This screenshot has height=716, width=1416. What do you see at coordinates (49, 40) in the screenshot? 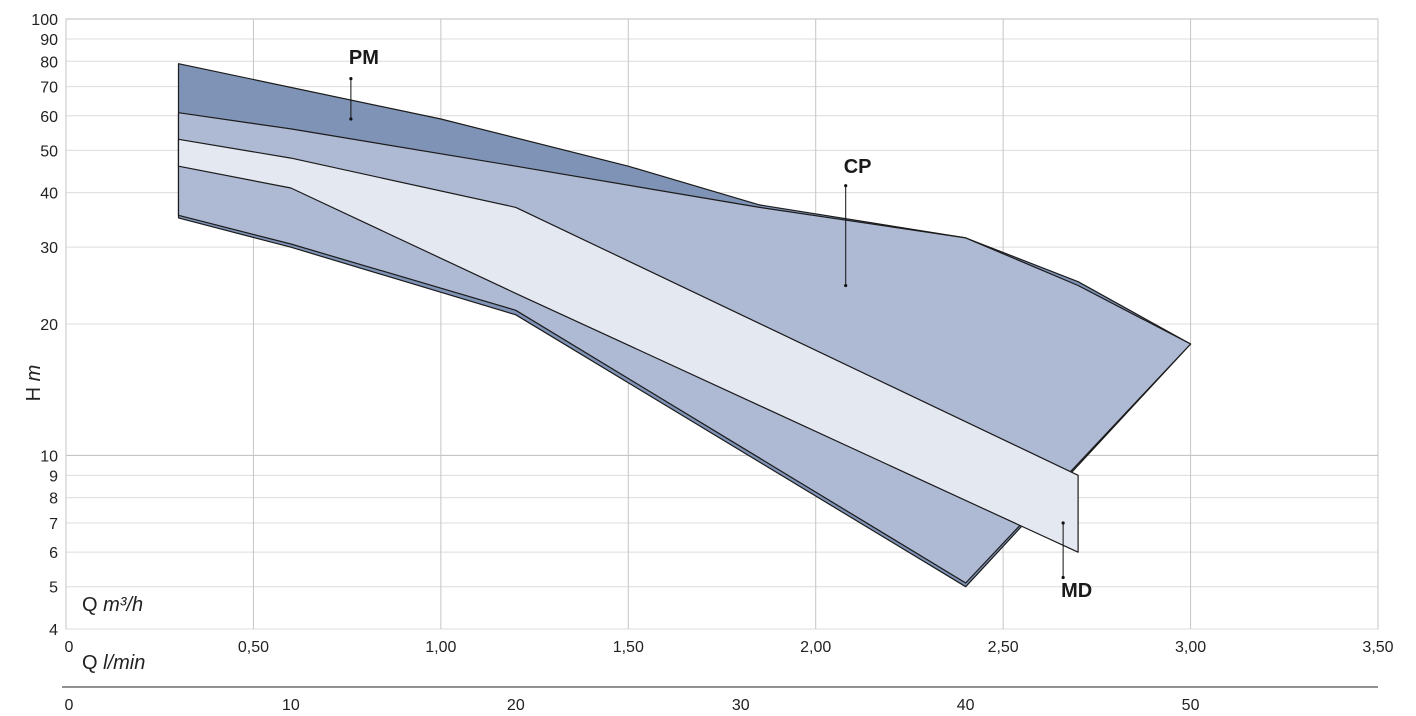
I see `y-tick-label: 90` at bounding box center [49, 40].